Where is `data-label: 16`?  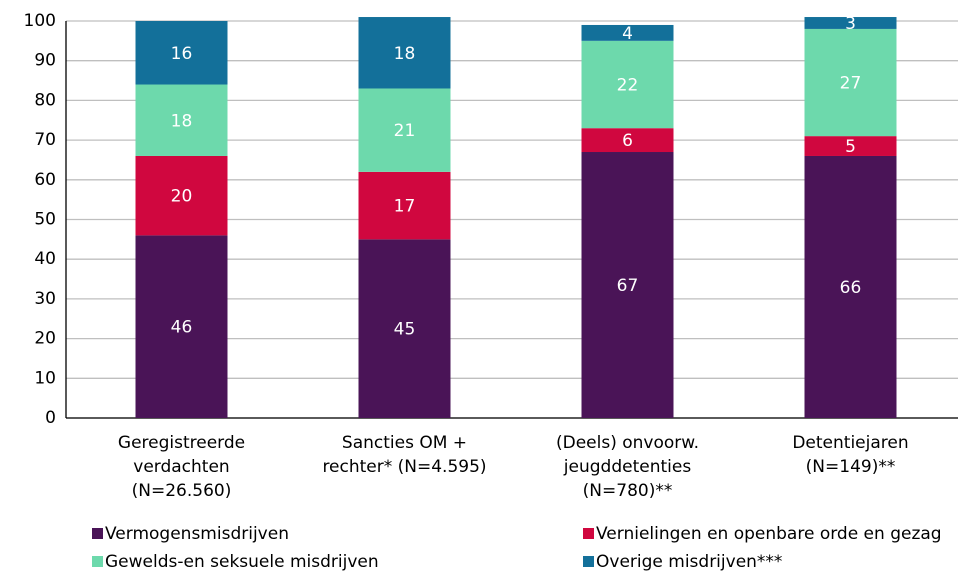
data-label: 16 is located at coordinates (182, 54).